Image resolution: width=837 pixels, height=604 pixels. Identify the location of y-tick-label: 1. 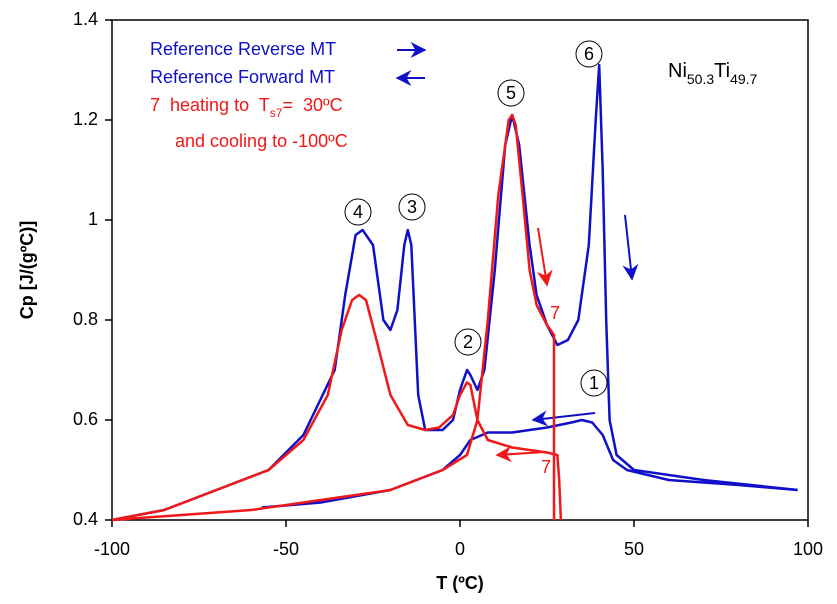
(93, 219).